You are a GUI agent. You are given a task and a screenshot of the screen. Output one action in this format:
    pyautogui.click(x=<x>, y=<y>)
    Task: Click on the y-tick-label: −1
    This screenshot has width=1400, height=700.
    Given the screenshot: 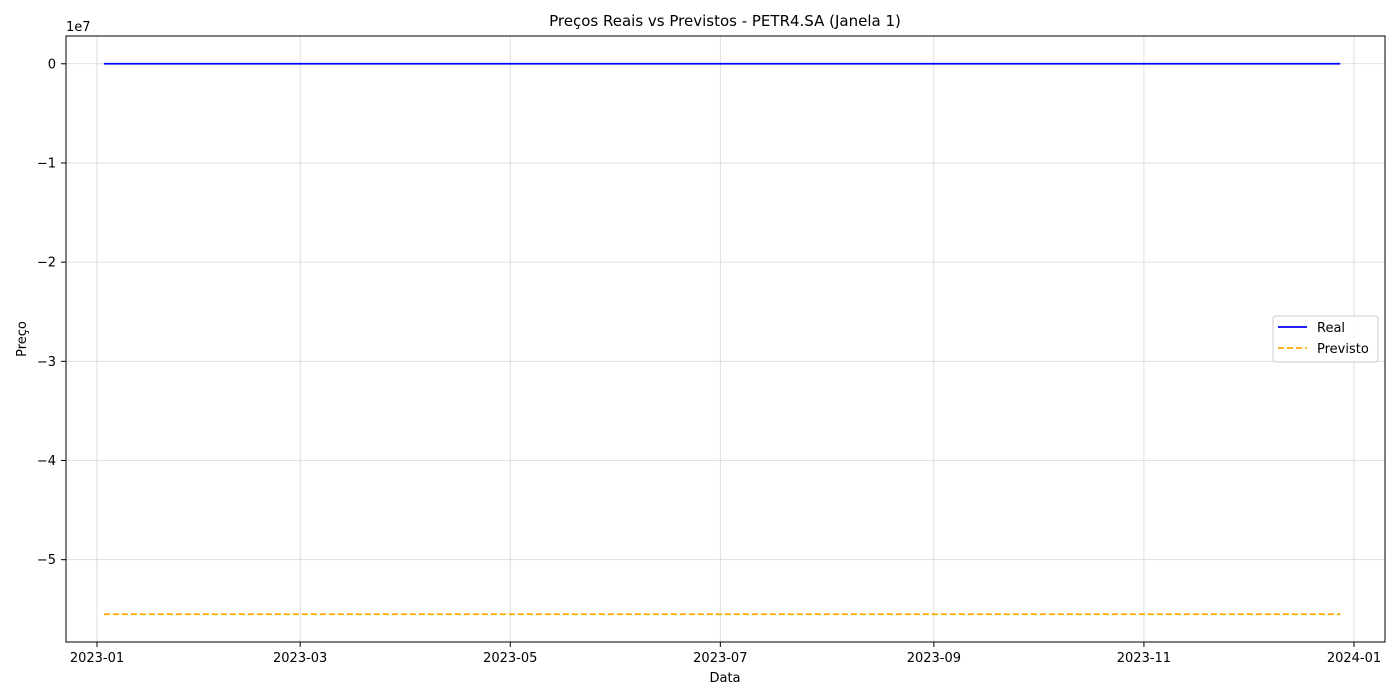 What is the action you would take?
    pyautogui.click(x=46, y=163)
    